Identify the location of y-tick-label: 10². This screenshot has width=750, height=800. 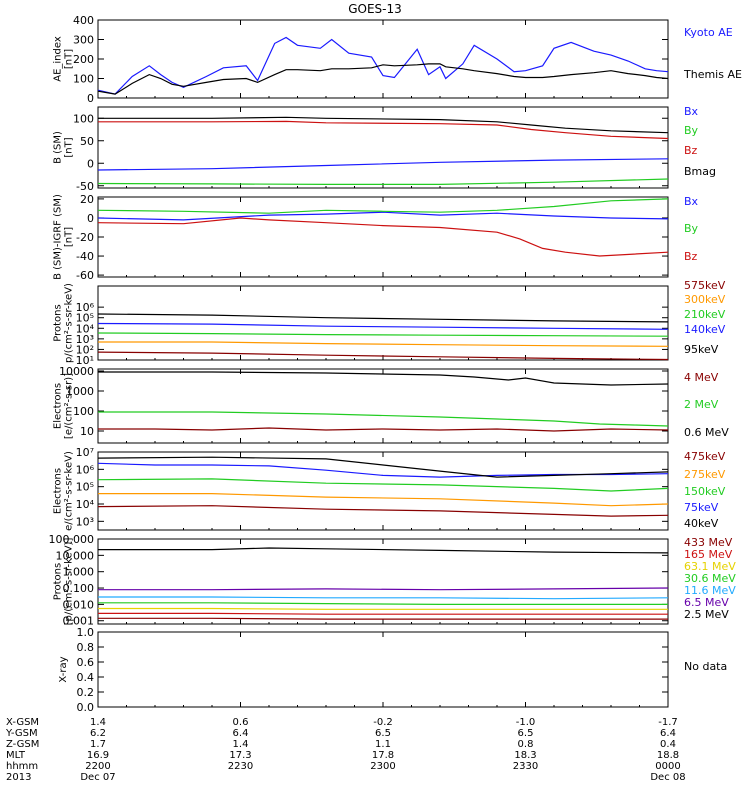
(85, 349).